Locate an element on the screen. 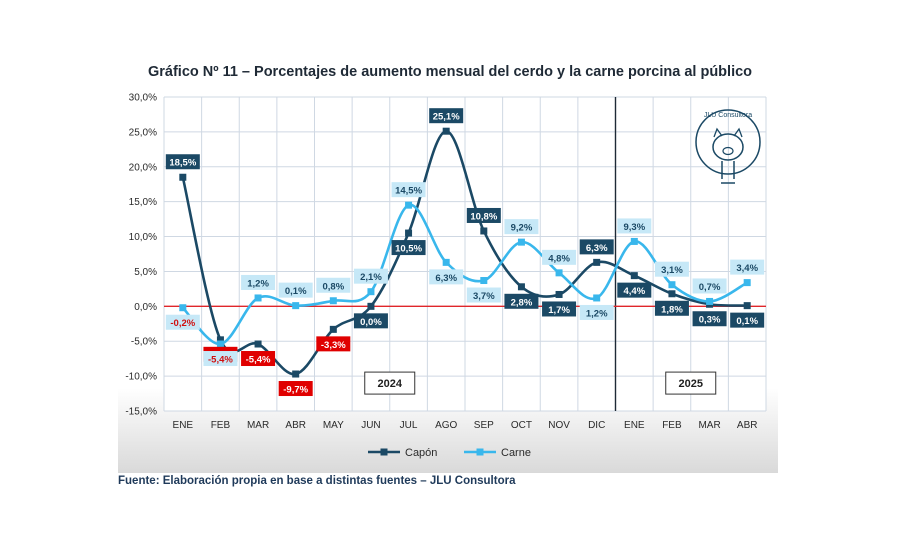  data-label-carne: 0,8% is located at coordinates (333, 286).